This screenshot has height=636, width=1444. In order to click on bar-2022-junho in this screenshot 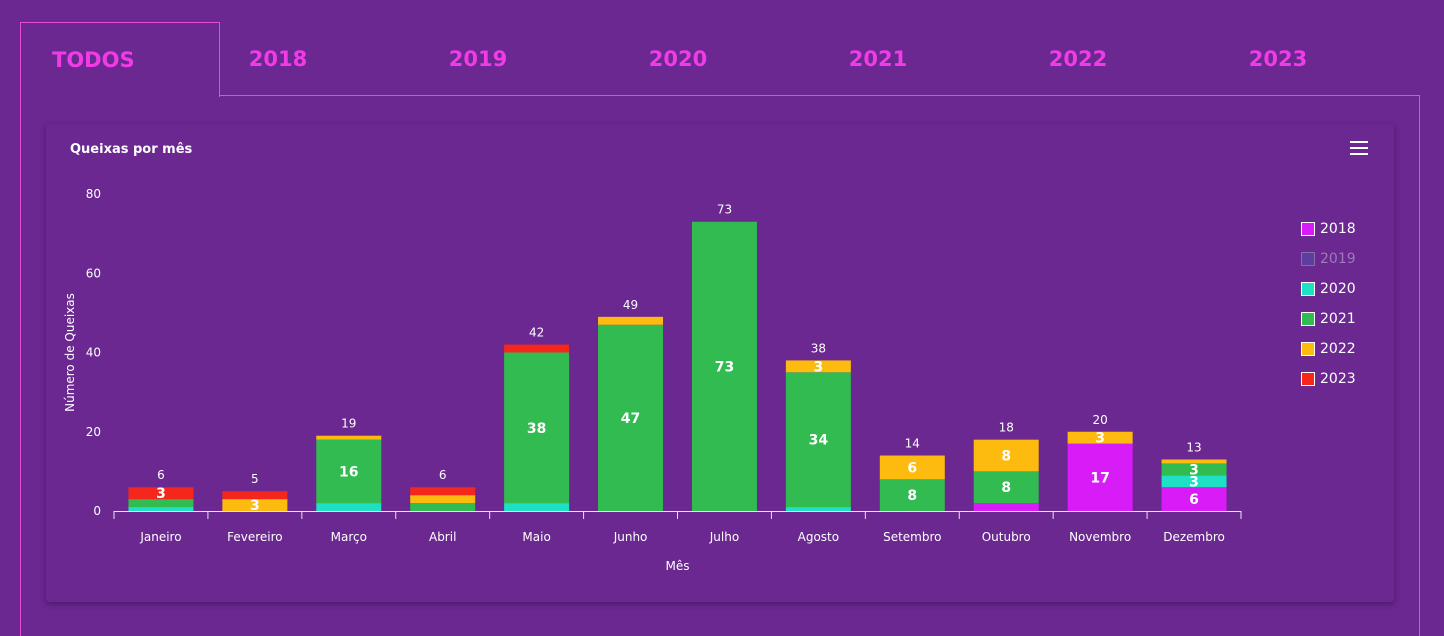, I will do `click(631, 320)`.